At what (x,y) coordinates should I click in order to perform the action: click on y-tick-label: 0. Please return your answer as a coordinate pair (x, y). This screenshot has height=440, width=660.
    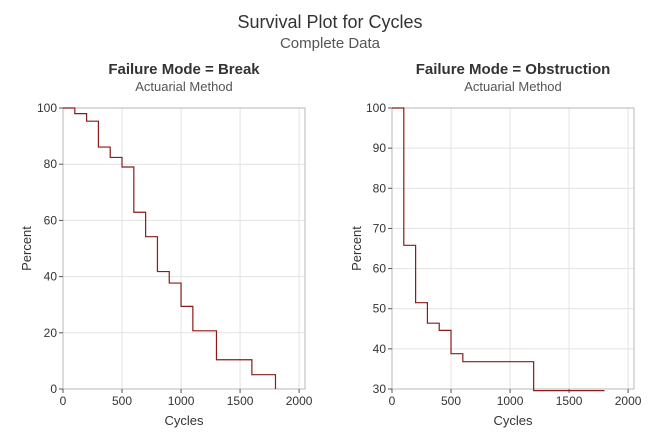
    Looking at the image, I should click on (53, 389).